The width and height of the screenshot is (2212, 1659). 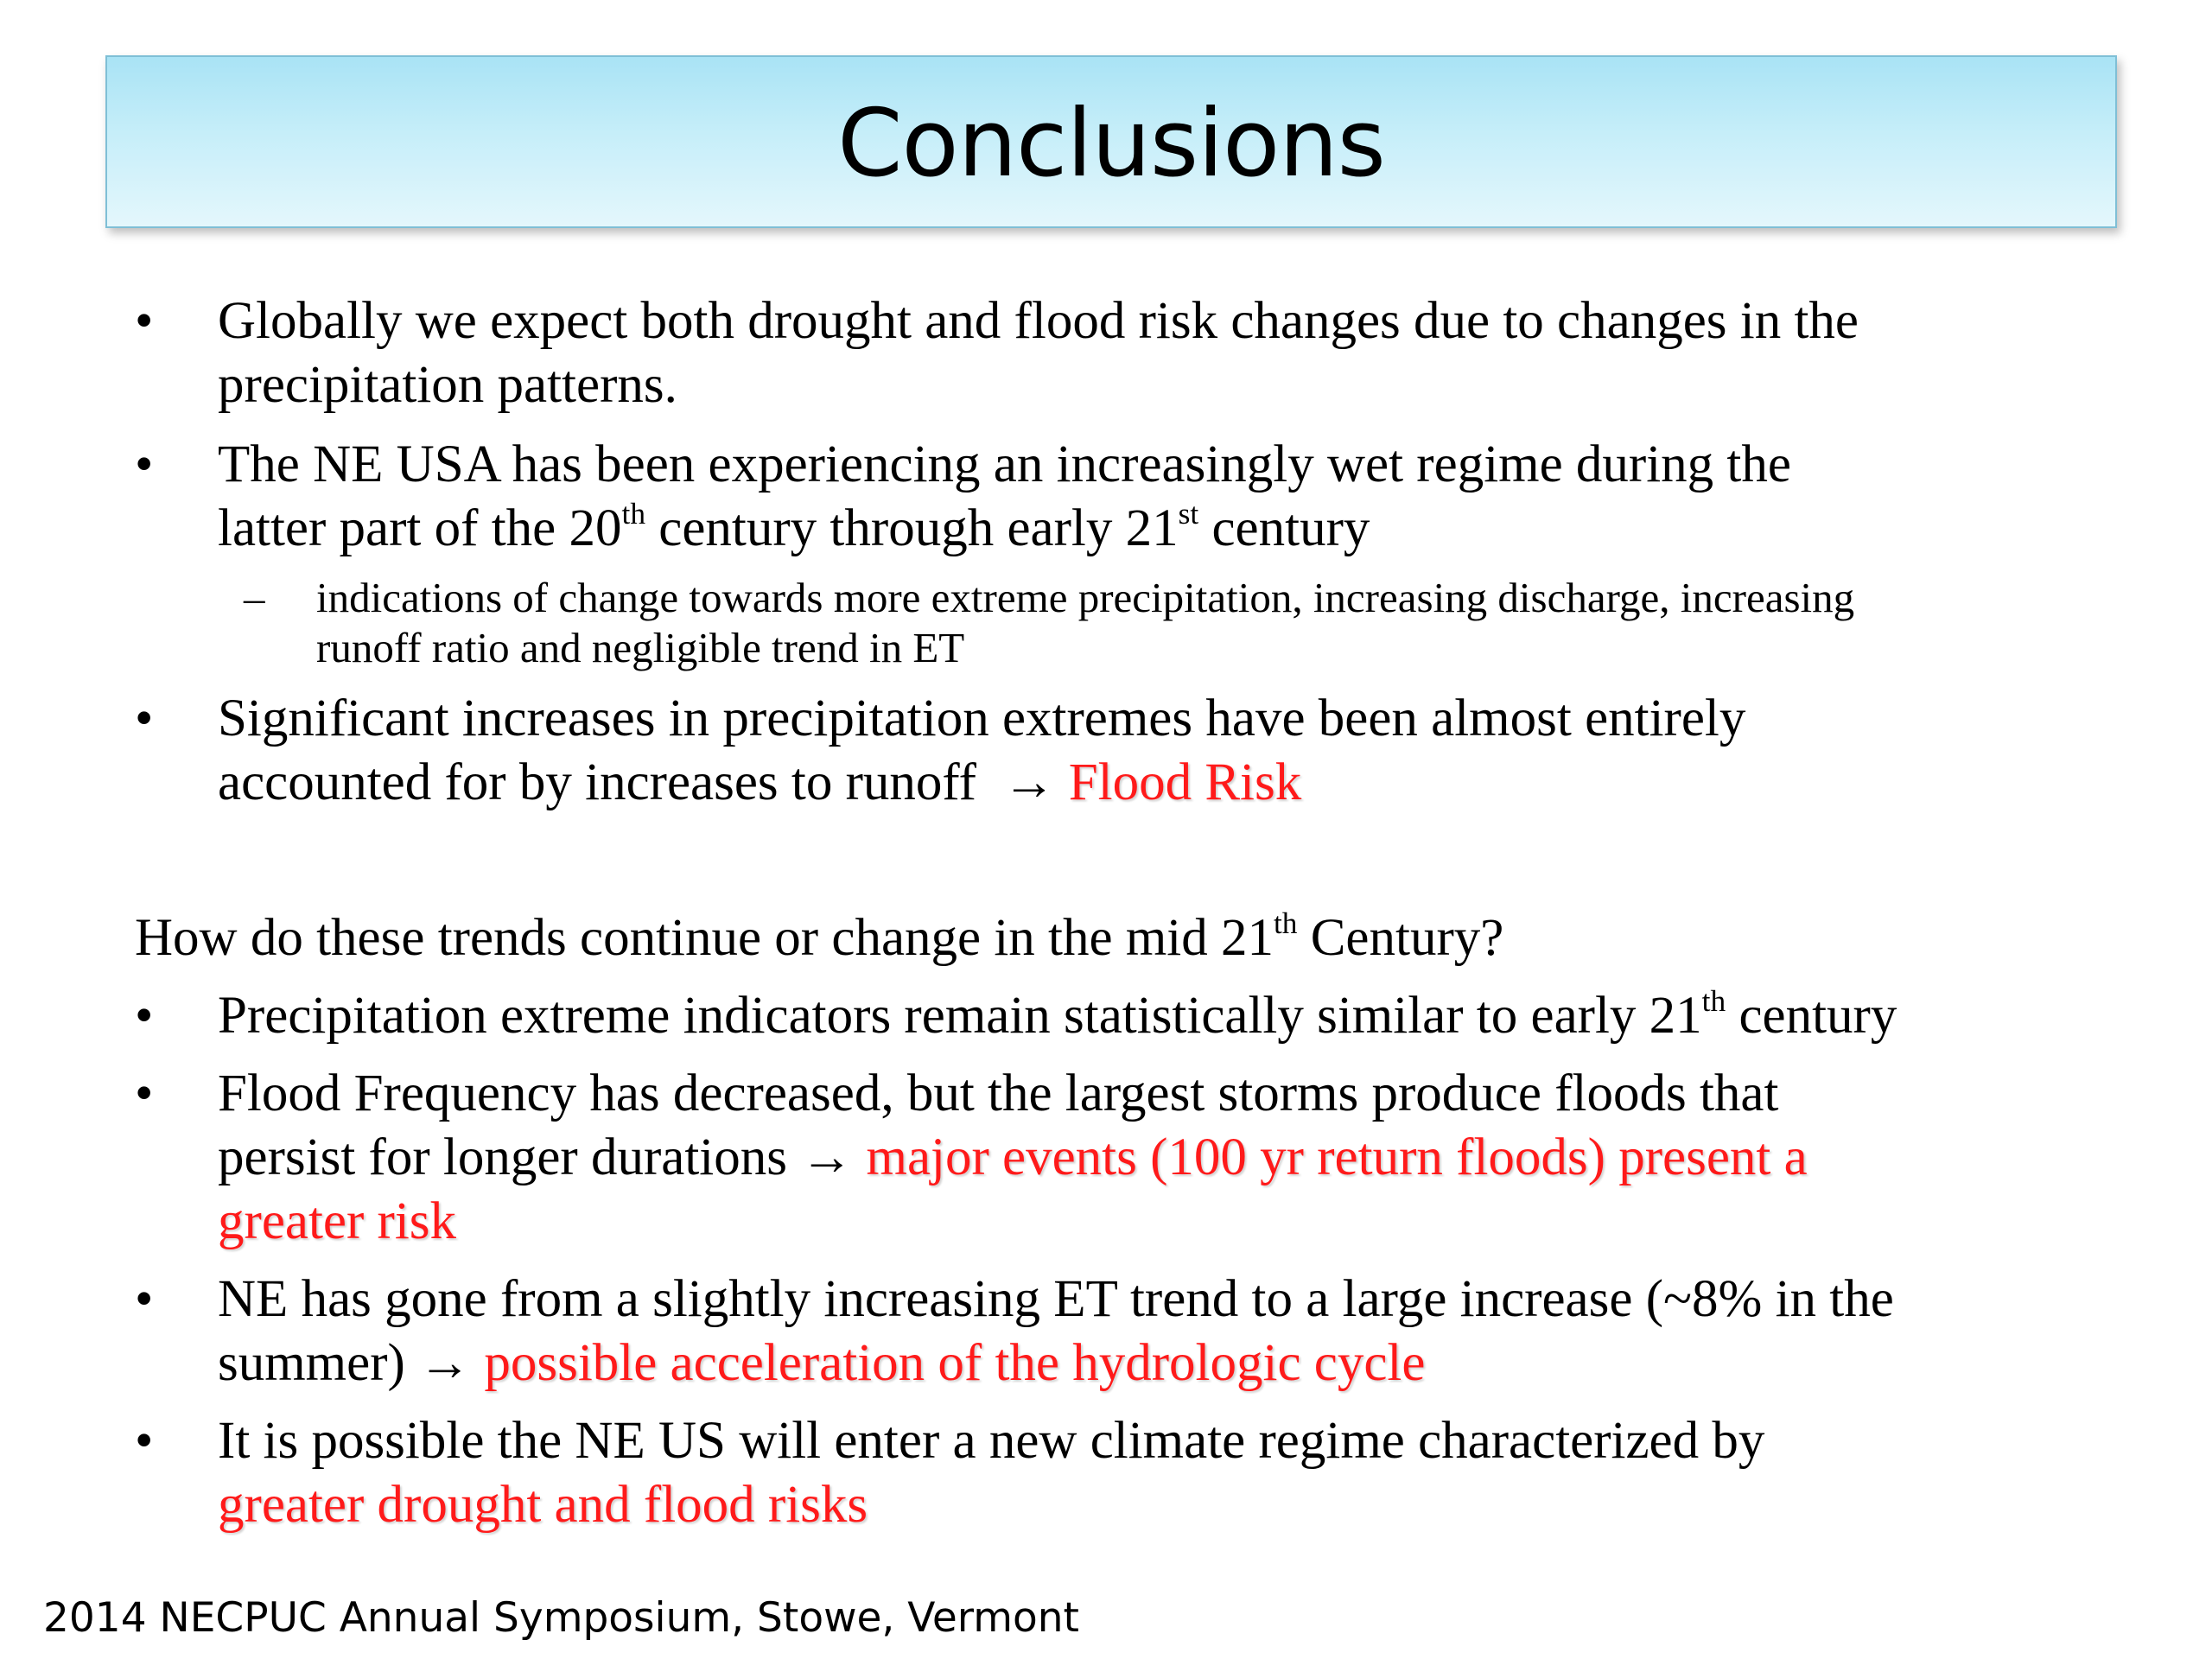 I want to click on sub-bullet-line-2: runoff ratio and negligible trend in ET, so click(x=640, y=647).